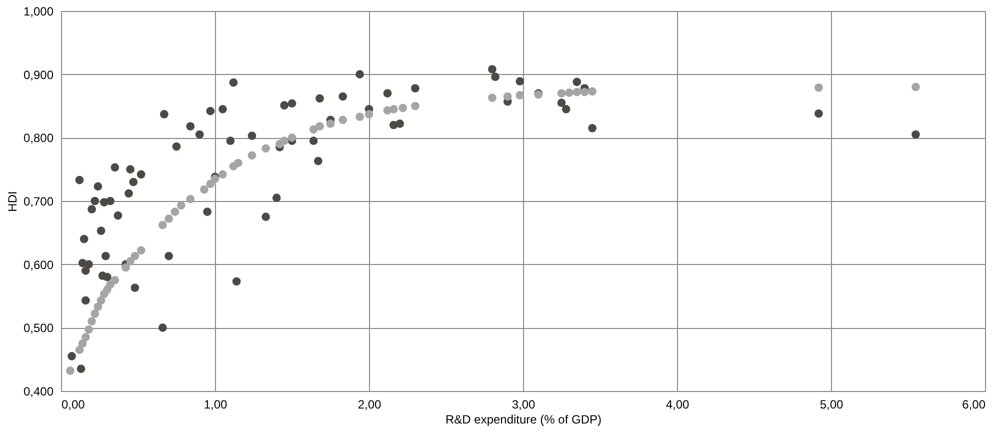 The height and width of the screenshot is (437, 996). Describe the element at coordinates (216, 405) in the screenshot. I see `x-tick-label: 1,00` at that location.